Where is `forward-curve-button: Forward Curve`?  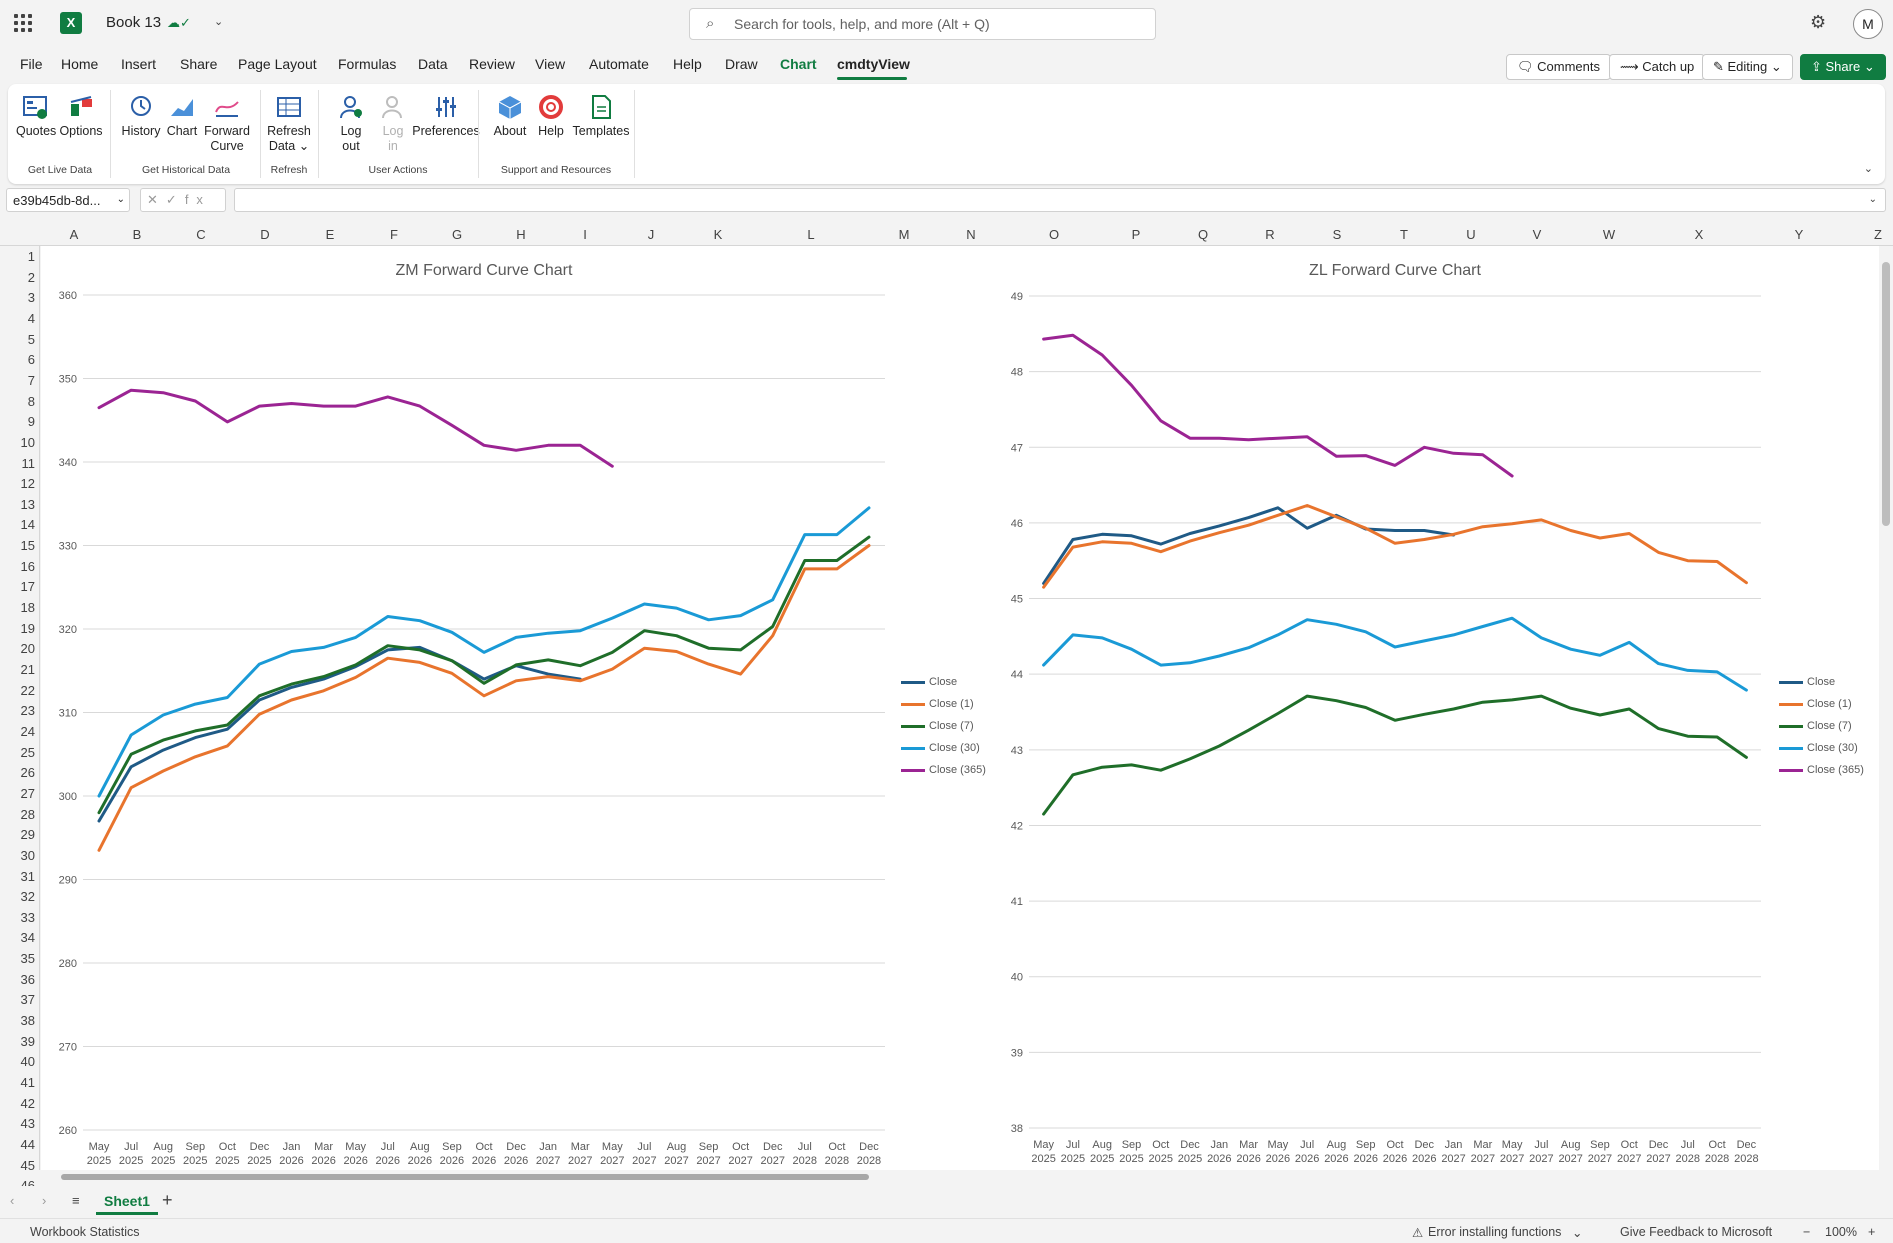
forward-curve-button: Forward Curve is located at coordinates (227, 124).